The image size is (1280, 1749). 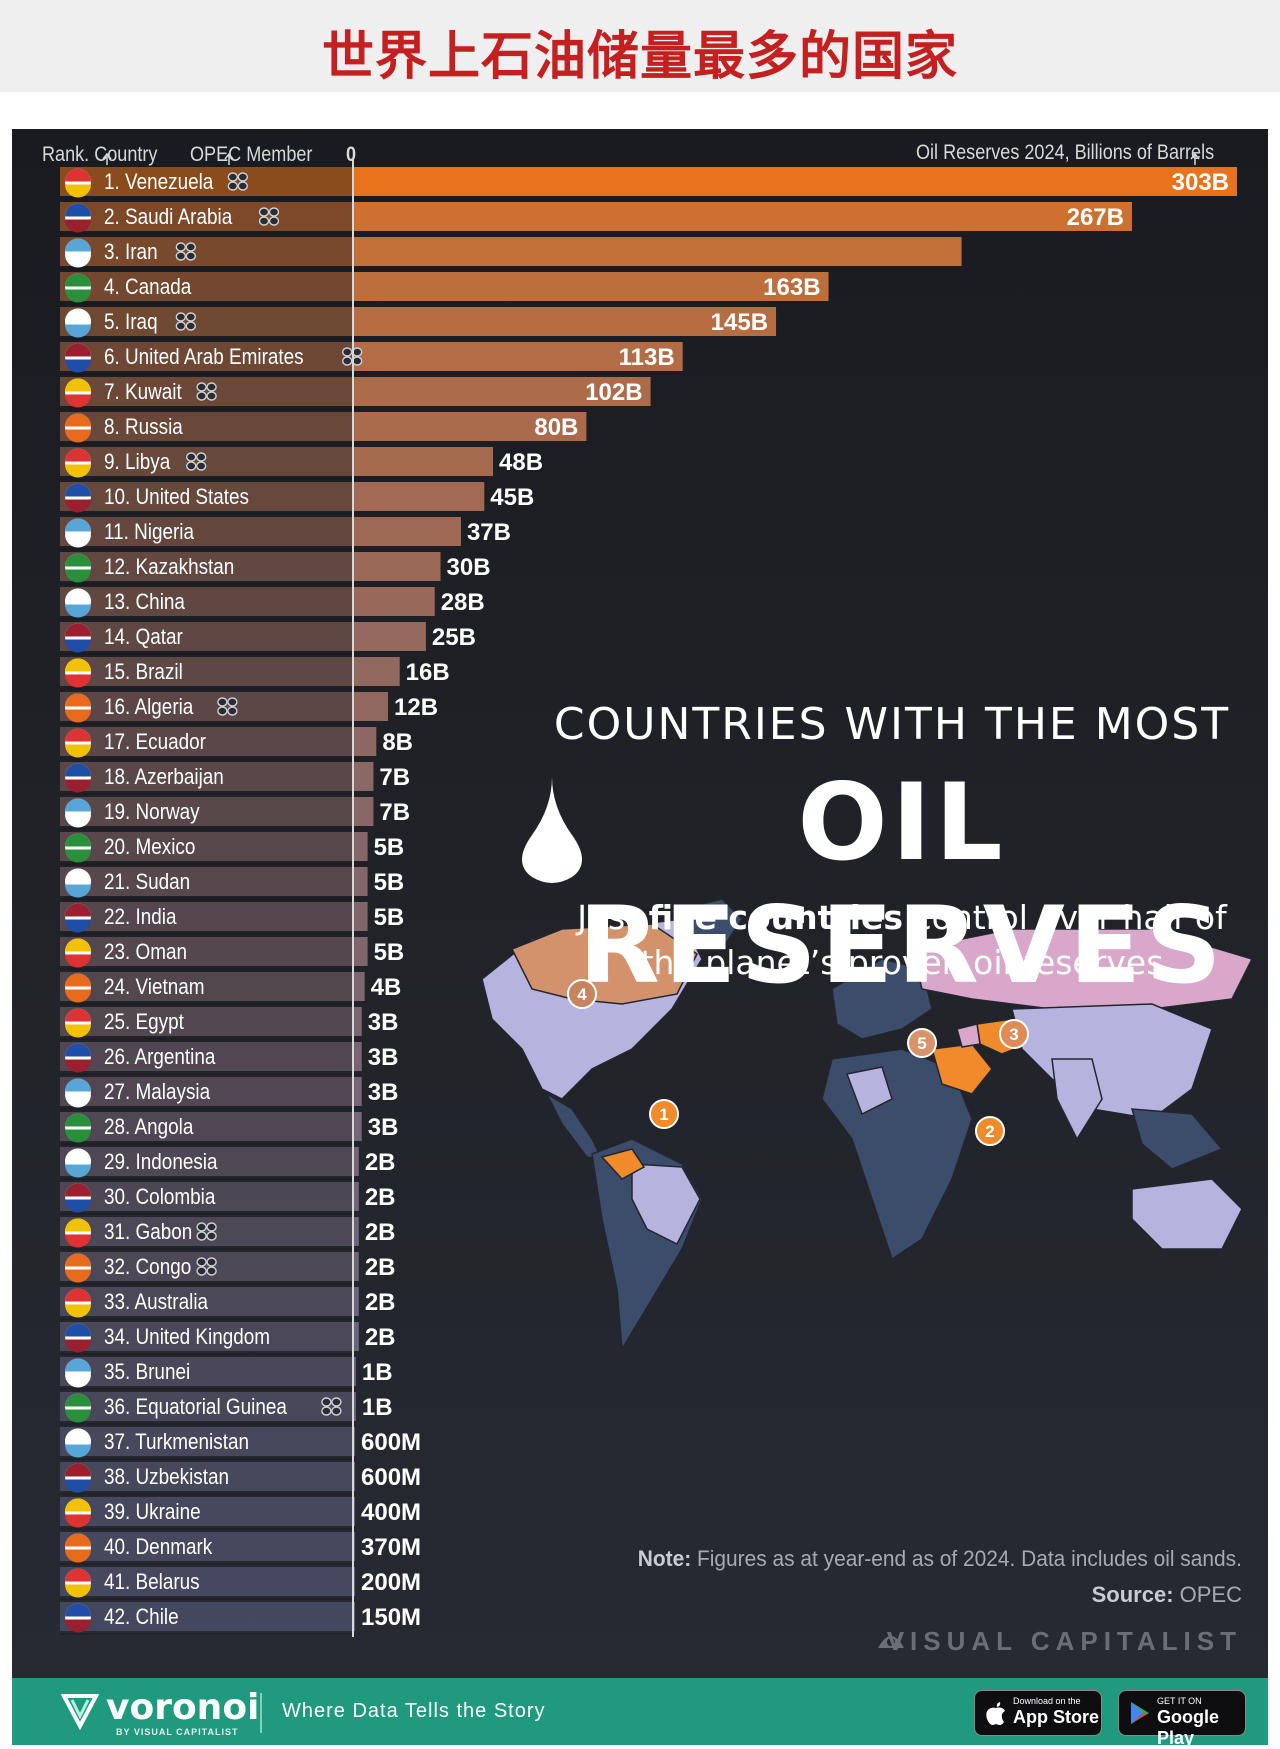 I want to click on map-africa-light, so click(x=869, y=1091).